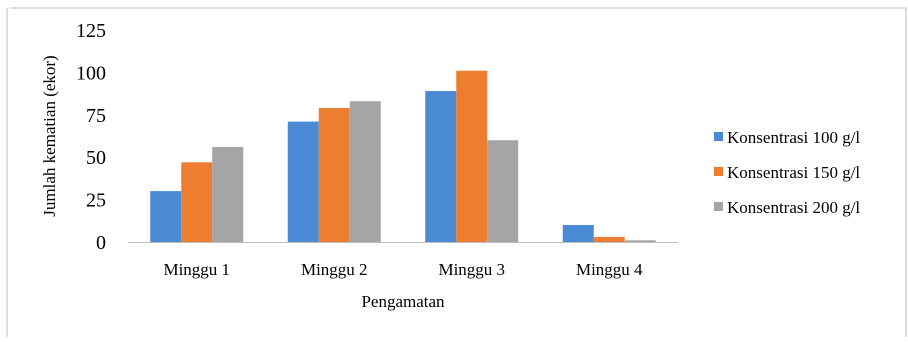 The image size is (908, 342). I want to click on x-category-label: Minggu 3, so click(471, 269).